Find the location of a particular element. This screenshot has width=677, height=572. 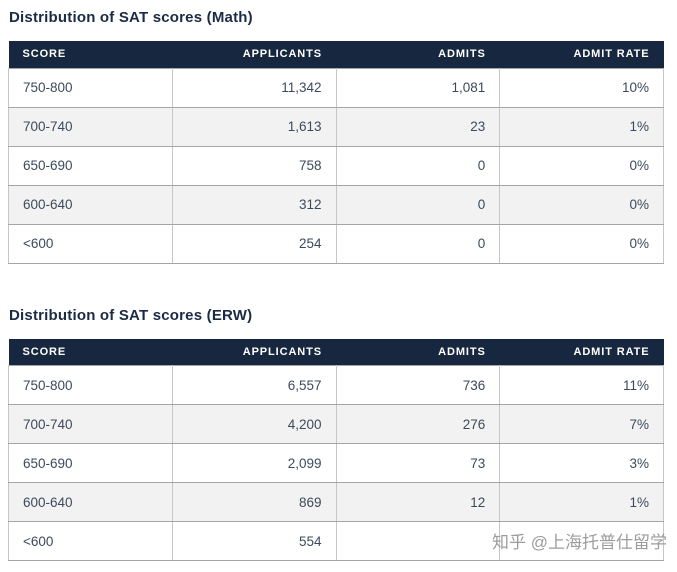

cell-admit-rate: 11% is located at coordinates (581, 385).